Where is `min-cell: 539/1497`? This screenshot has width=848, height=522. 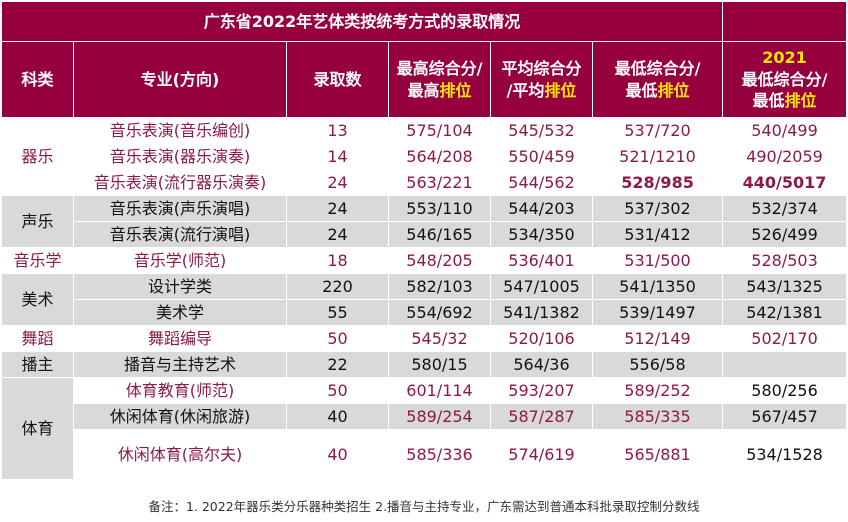
min-cell: 539/1497 is located at coordinates (657, 312).